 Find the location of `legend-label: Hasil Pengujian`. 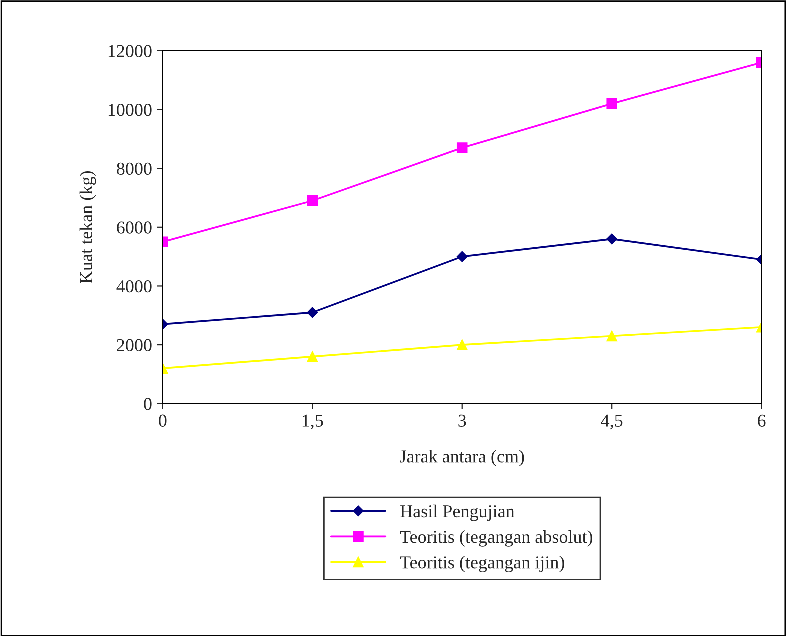

legend-label: Hasil Pengujian is located at coordinates (457, 513).